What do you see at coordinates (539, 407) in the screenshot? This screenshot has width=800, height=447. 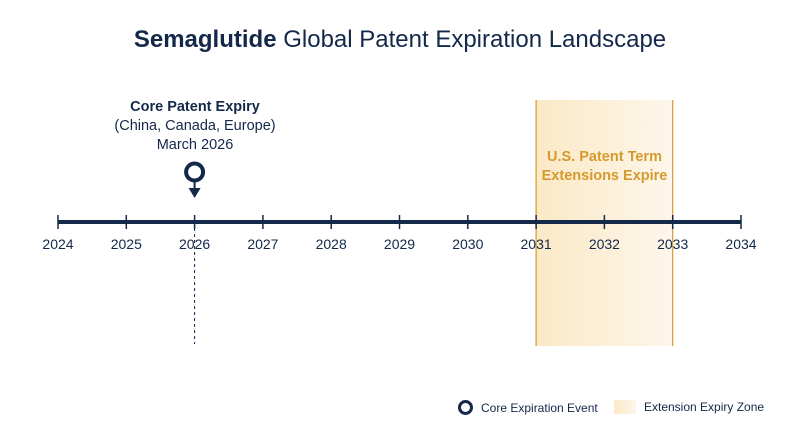 I see `legend-core-label: Core Expiration Event` at bounding box center [539, 407].